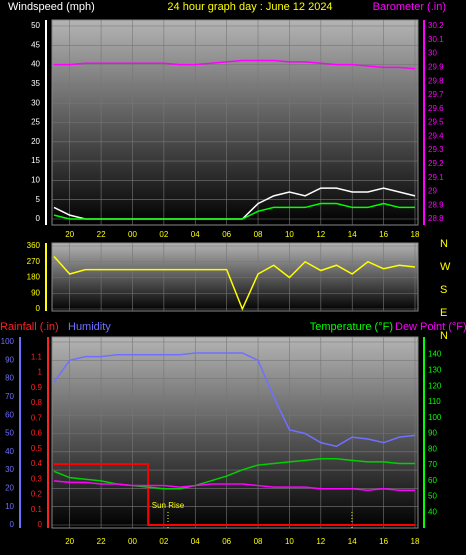 The width and height of the screenshot is (466, 555). Describe the element at coordinates (37, 433) in the screenshot. I see `y-tick-label: 0.6` at that location.